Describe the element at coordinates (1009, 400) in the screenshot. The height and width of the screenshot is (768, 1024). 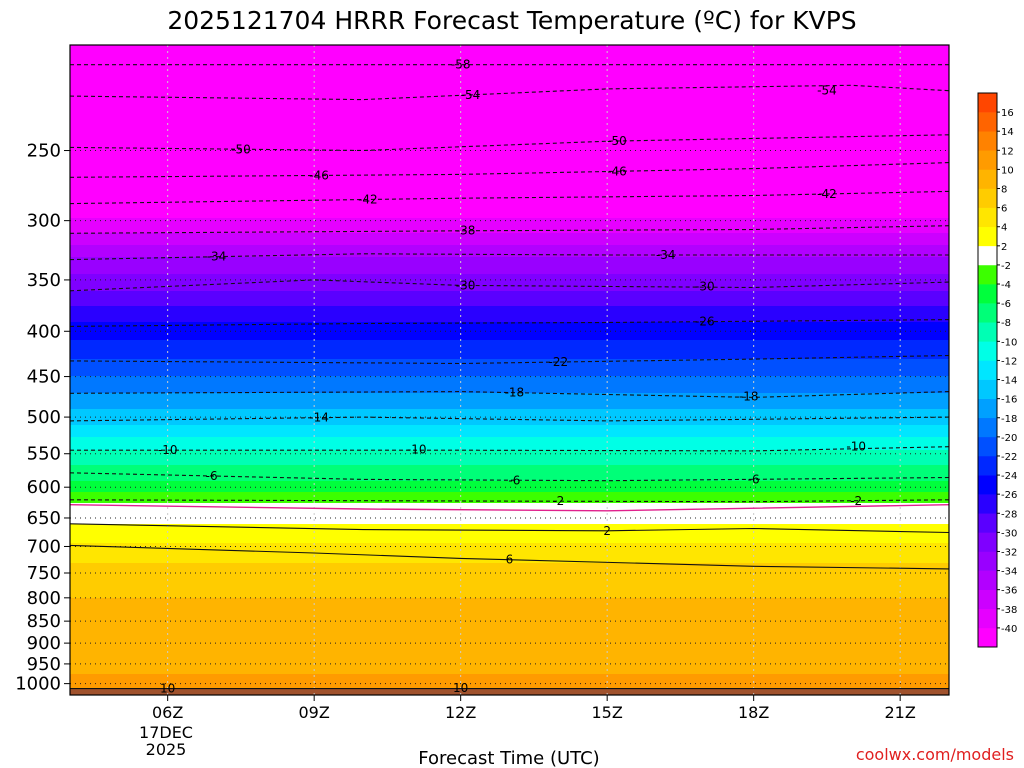
I see `colorbar-label: -16` at that location.